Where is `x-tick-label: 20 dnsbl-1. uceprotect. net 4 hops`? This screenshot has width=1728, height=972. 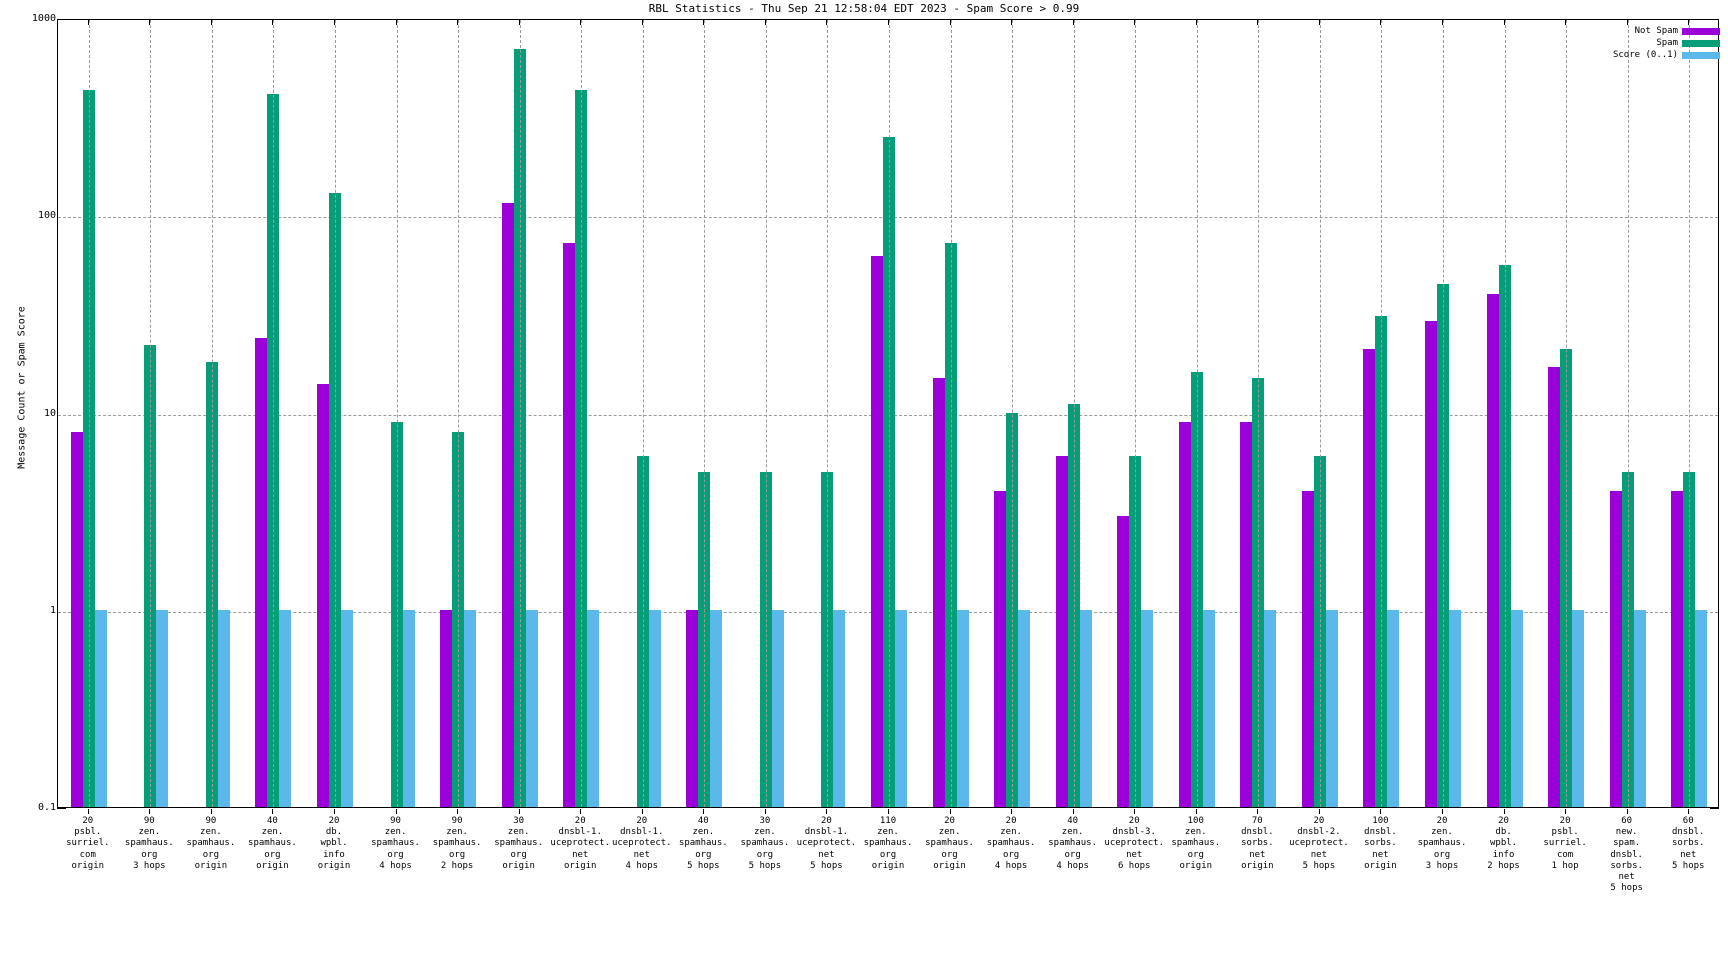 x-tick-label: 20 dnsbl-1. uceprotect. net 4 hops is located at coordinates (641, 843).